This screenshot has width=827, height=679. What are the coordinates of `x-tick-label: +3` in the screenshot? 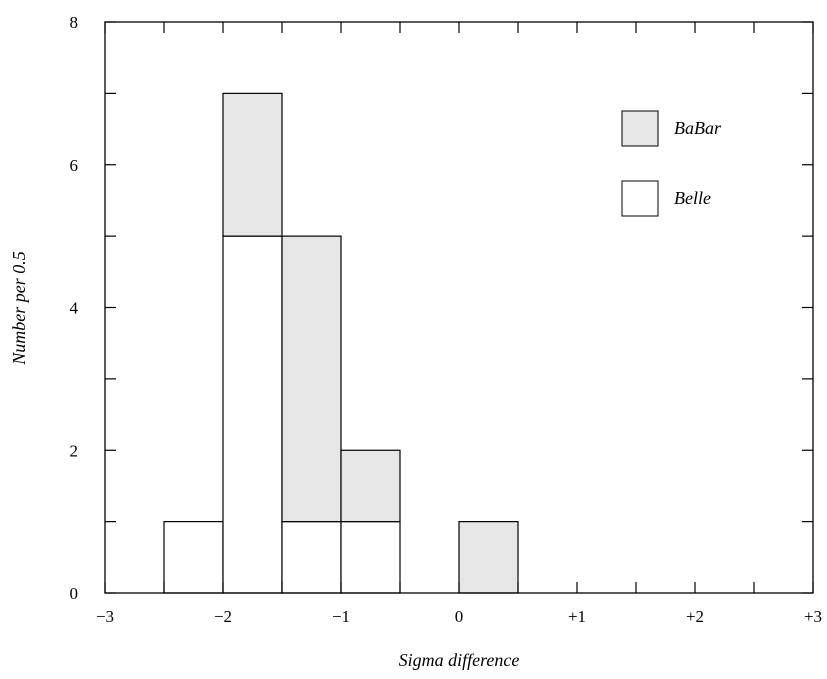 It's located at (813, 616).